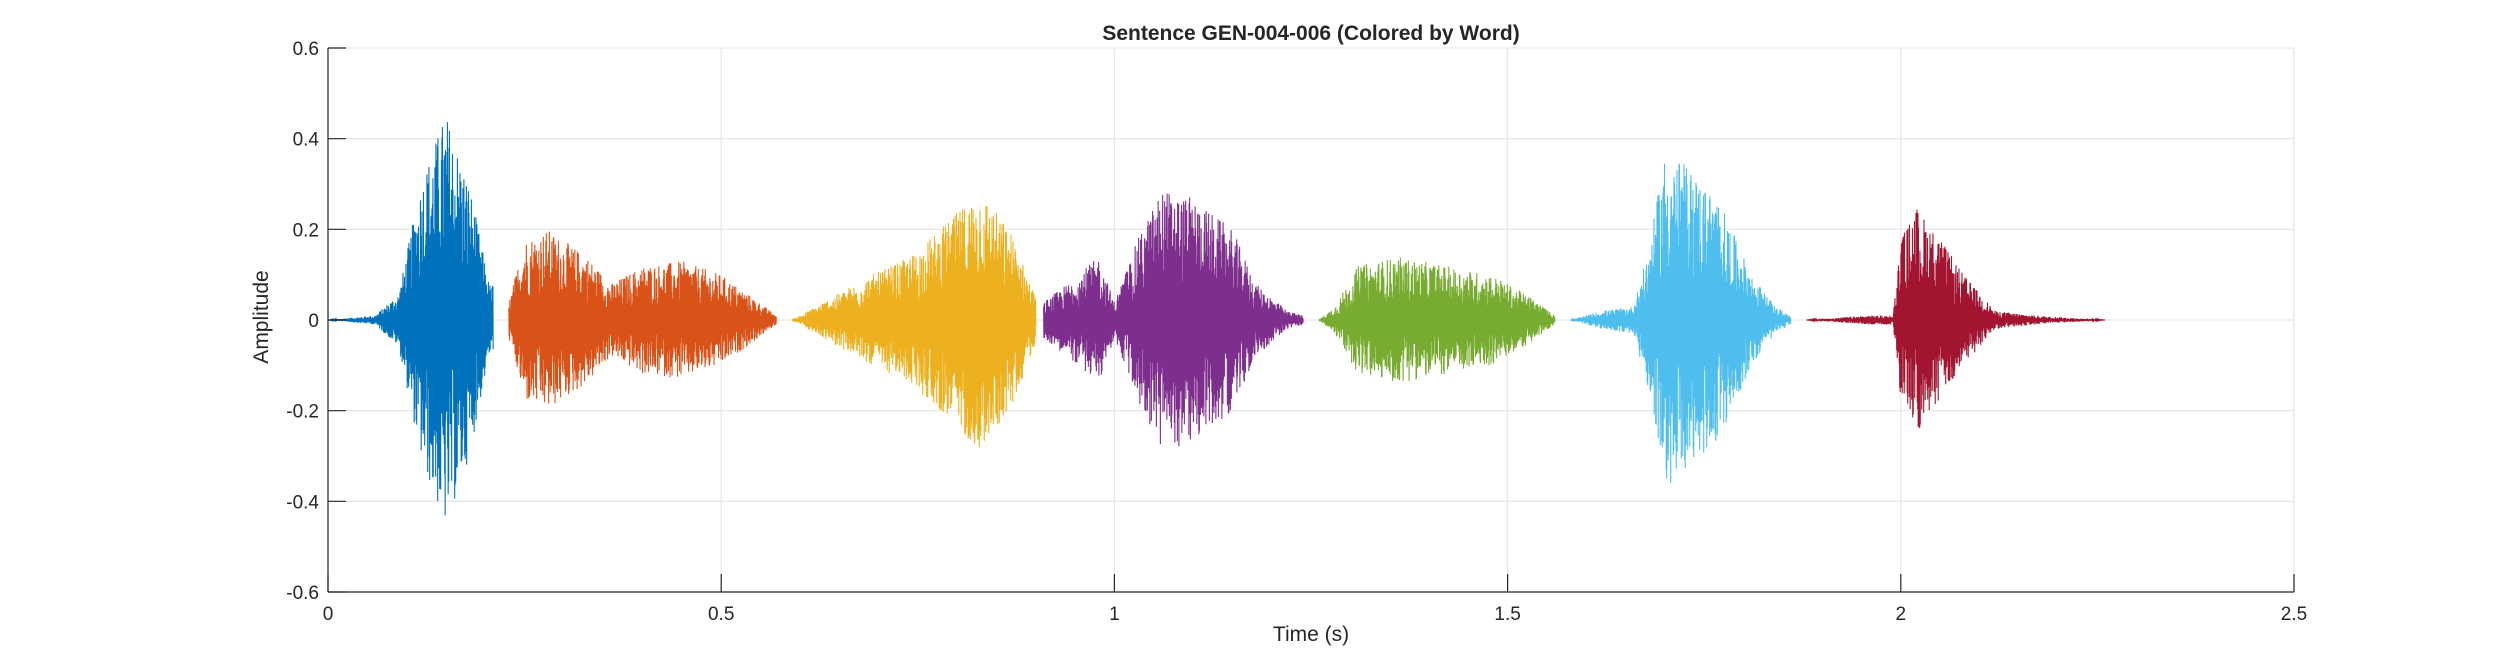 Image resolution: width=2500 pixels, height=657 pixels. I want to click on x-tick-label: 1.5, so click(1507, 614).